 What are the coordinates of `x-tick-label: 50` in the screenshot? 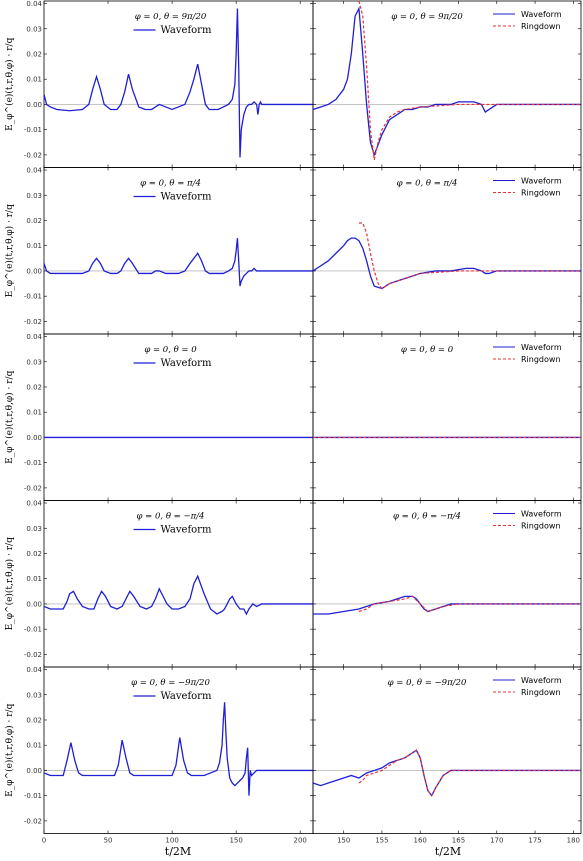 It's located at (108, 841).